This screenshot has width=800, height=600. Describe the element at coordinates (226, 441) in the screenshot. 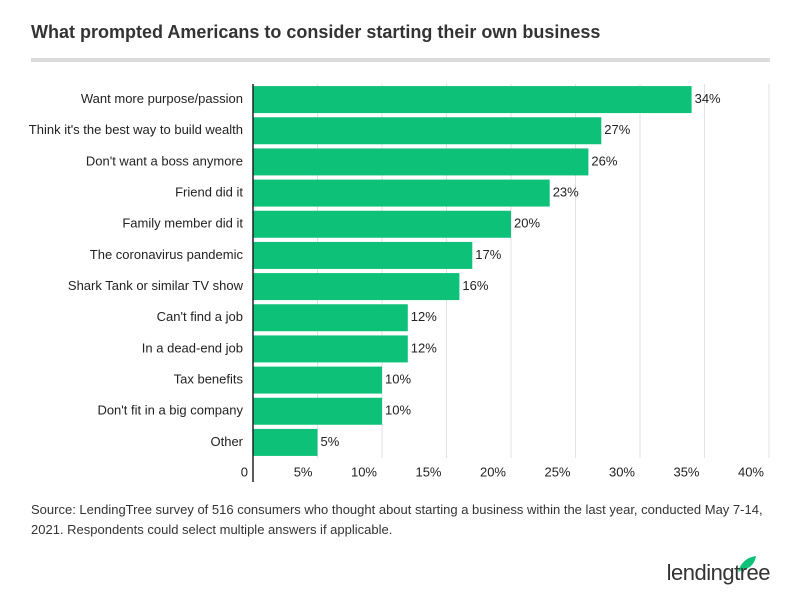

I see `y-tick-label: Other` at that location.